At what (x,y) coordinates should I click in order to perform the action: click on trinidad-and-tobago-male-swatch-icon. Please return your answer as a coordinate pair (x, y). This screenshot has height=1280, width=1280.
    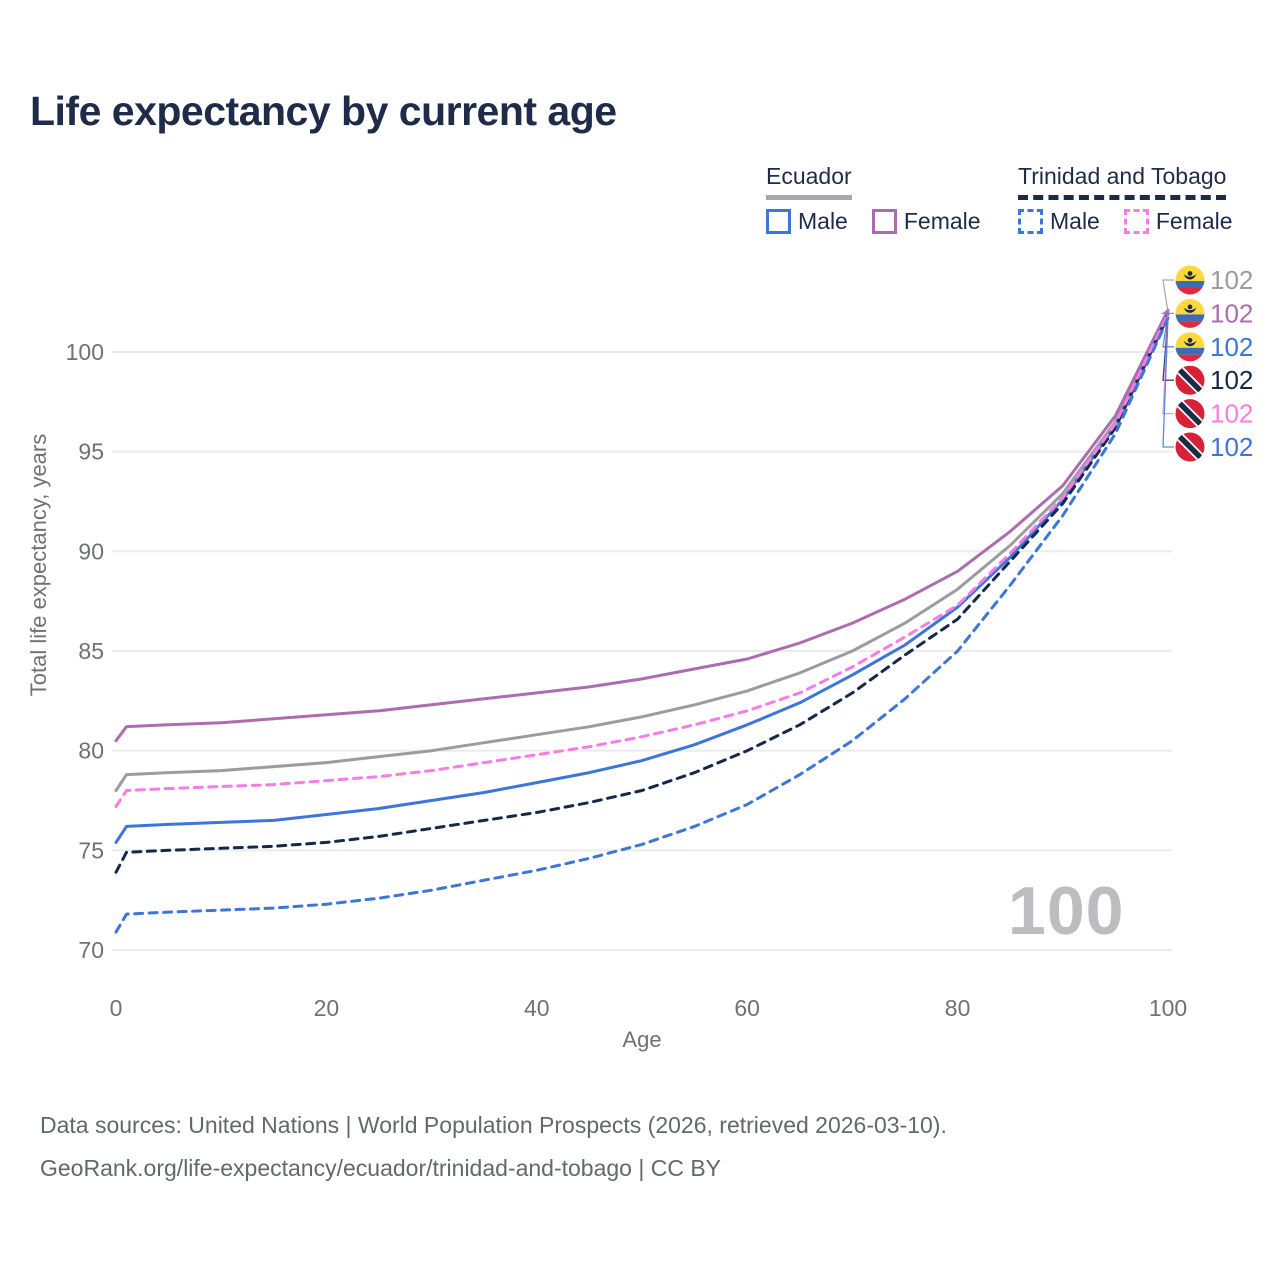
    Looking at the image, I should click on (1030, 221).